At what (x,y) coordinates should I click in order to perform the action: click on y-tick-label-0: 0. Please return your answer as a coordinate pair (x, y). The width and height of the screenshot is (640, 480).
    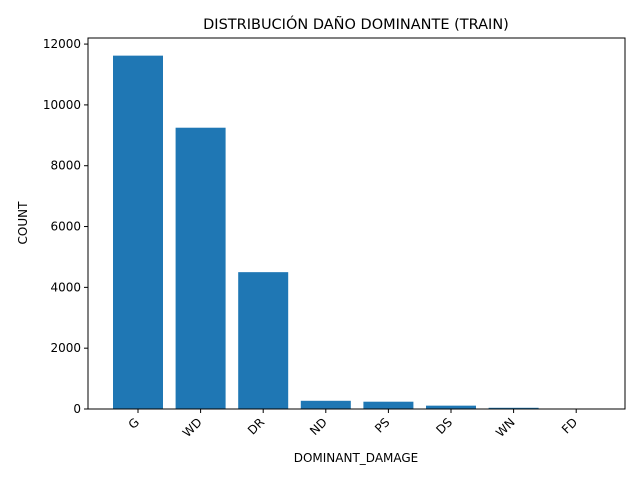
    Looking at the image, I should click on (77, 409).